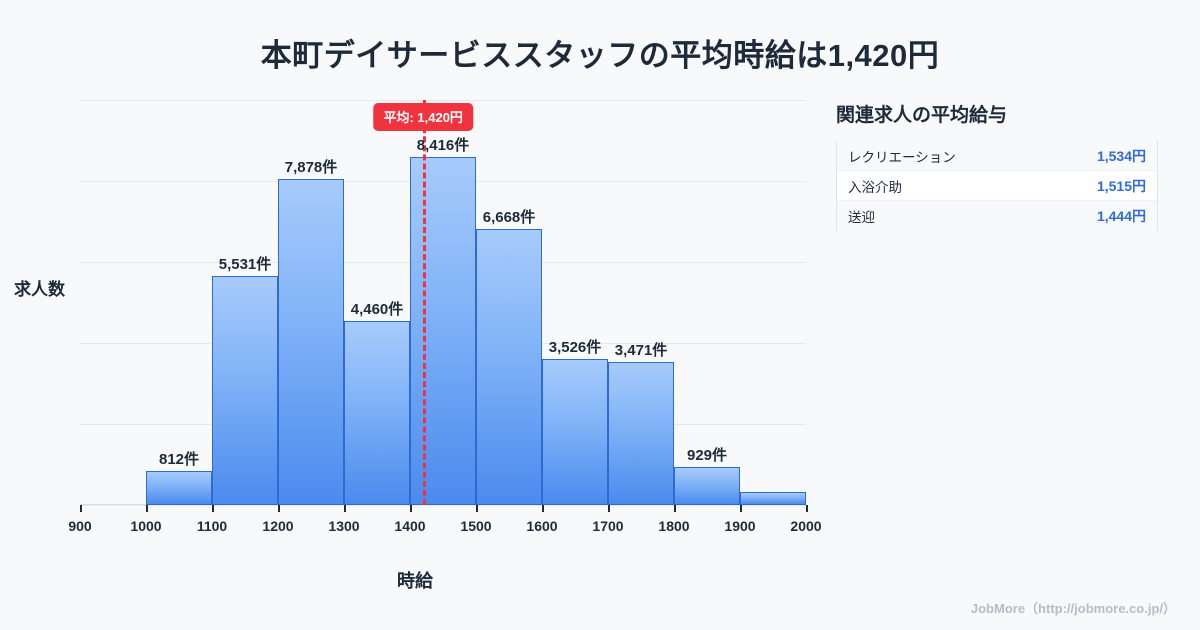 This screenshot has height=630, width=1200. Describe the element at coordinates (641, 350) in the screenshot. I see `bar-value-label: 3,471件` at that location.